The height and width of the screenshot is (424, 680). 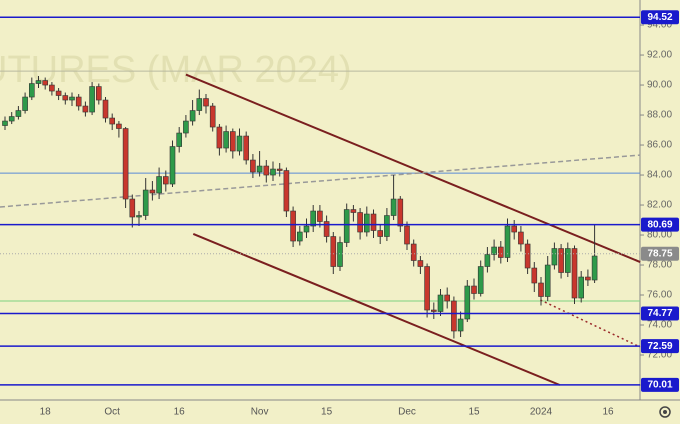 What do you see at coordinates (659, 313) in the screenshot?
I see `level-label: 74.77` at bounding box center [659, 313].